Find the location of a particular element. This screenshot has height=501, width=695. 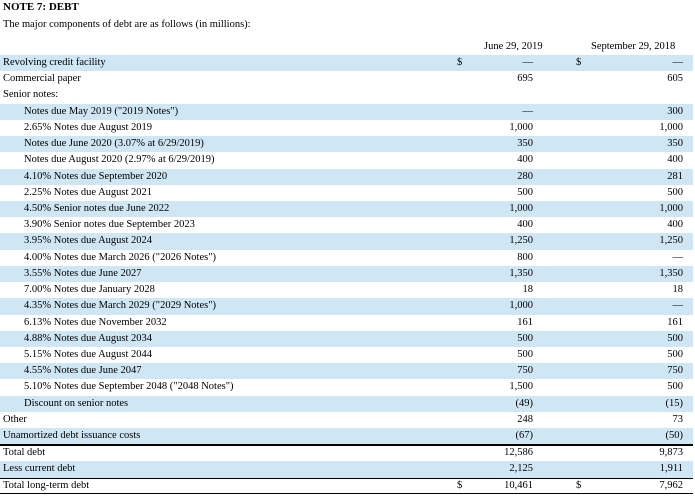

value-september-2018: 73 is located at coordinates (678, 419).